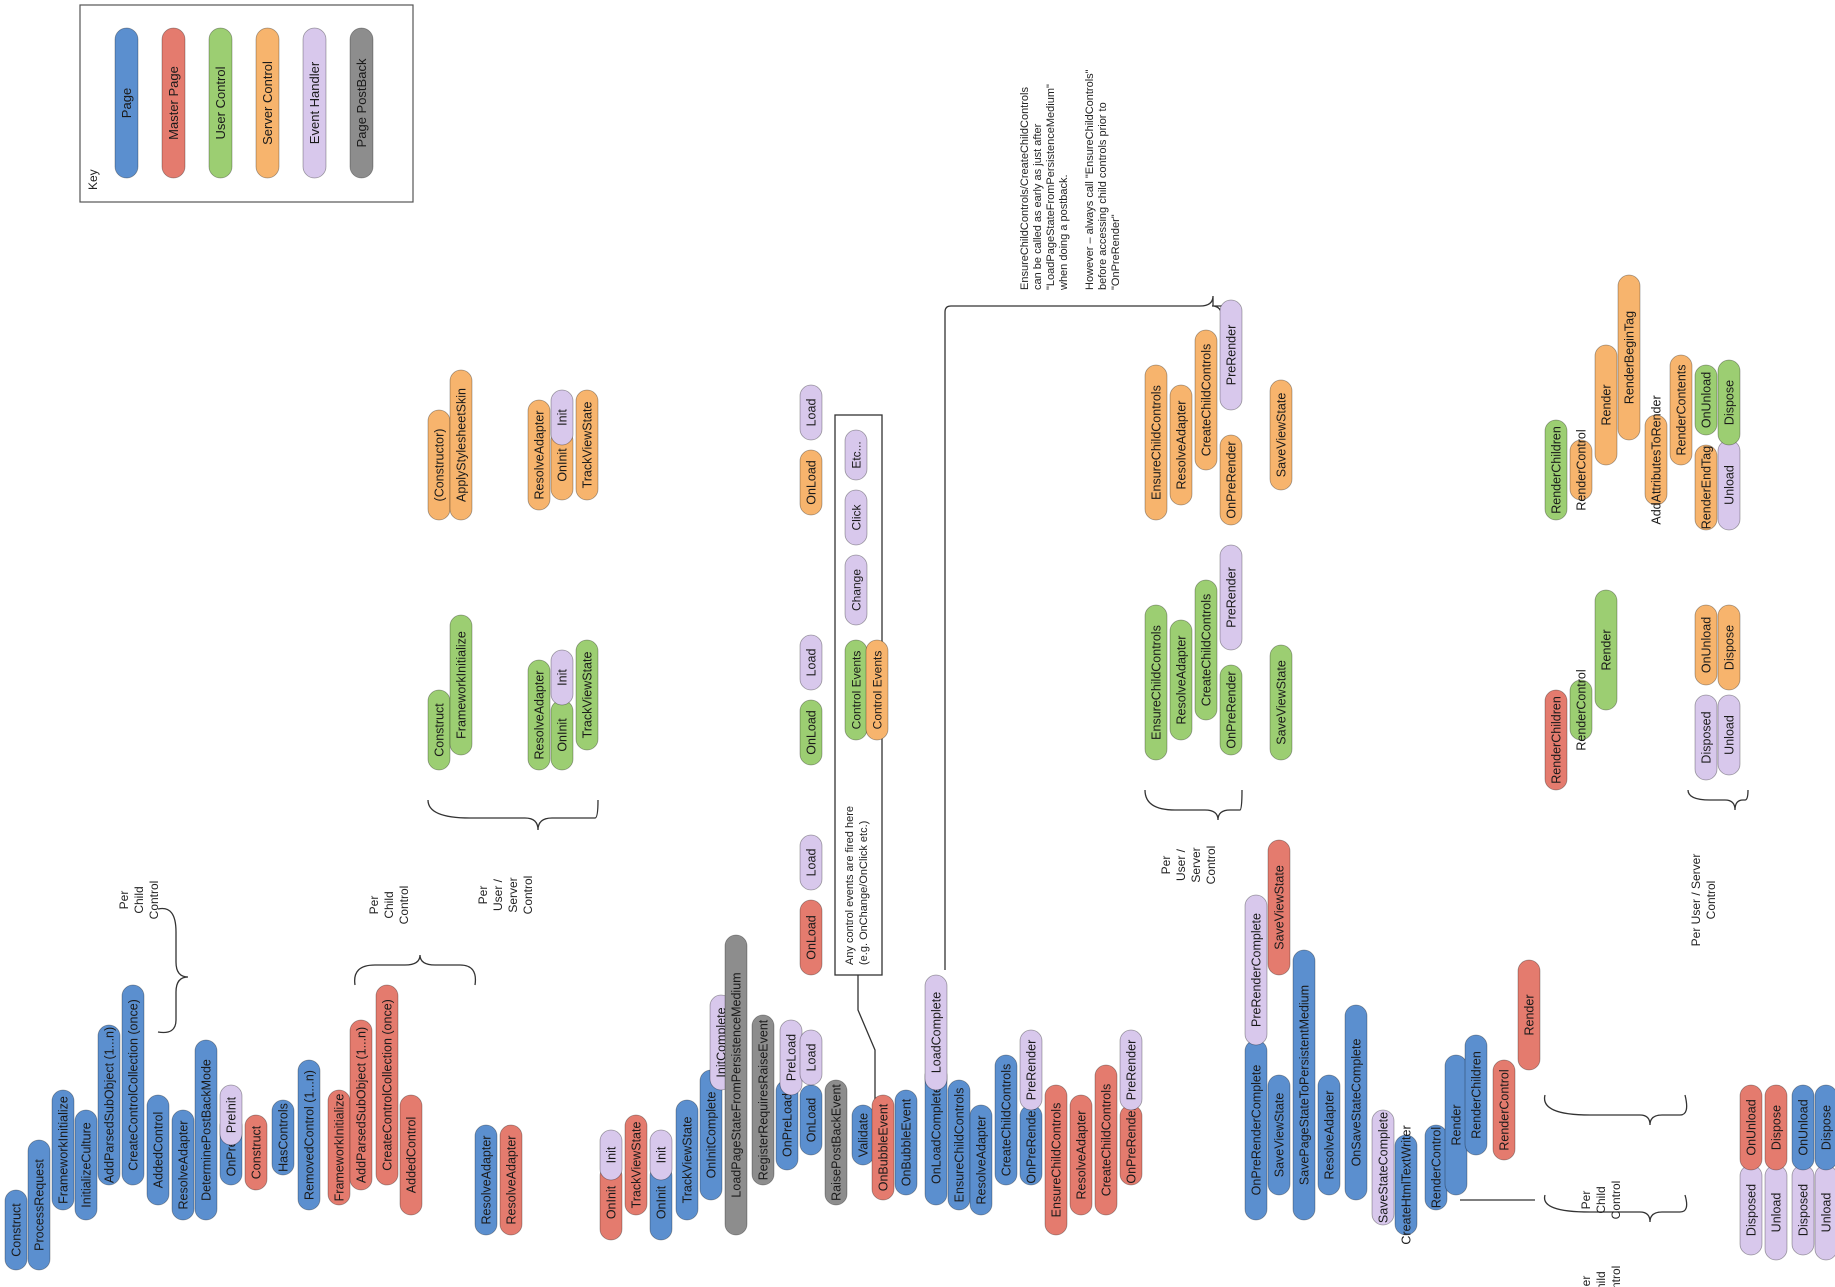 Image resolution: width=1835 pixels, height=1287 pixels. Describe the element at coordinates (1051, 187) in the screenshot. I see `annotation-line: "LoadPageStateFromPersistenceMedium"` at that location.